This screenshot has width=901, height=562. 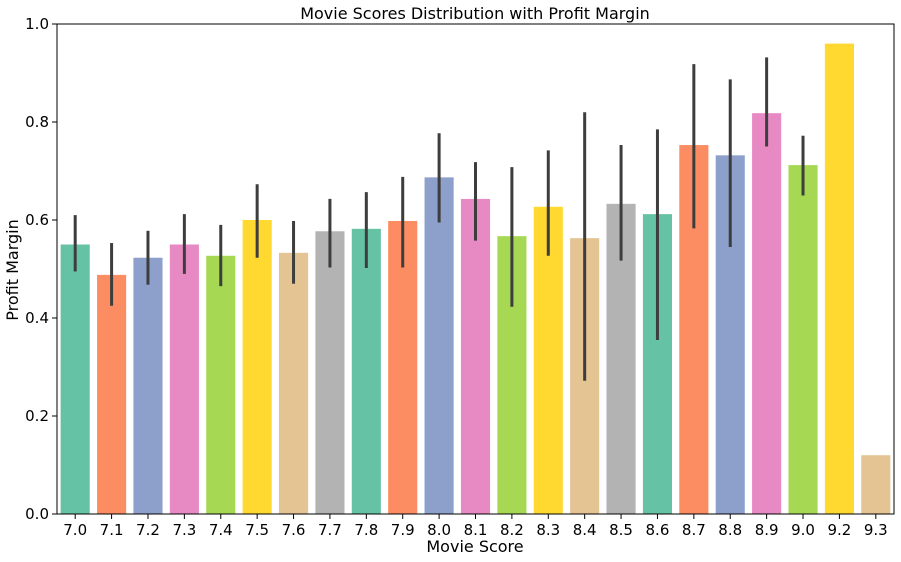 I want to click on y-tick-label: 0.8, so click(x=37, y=122).